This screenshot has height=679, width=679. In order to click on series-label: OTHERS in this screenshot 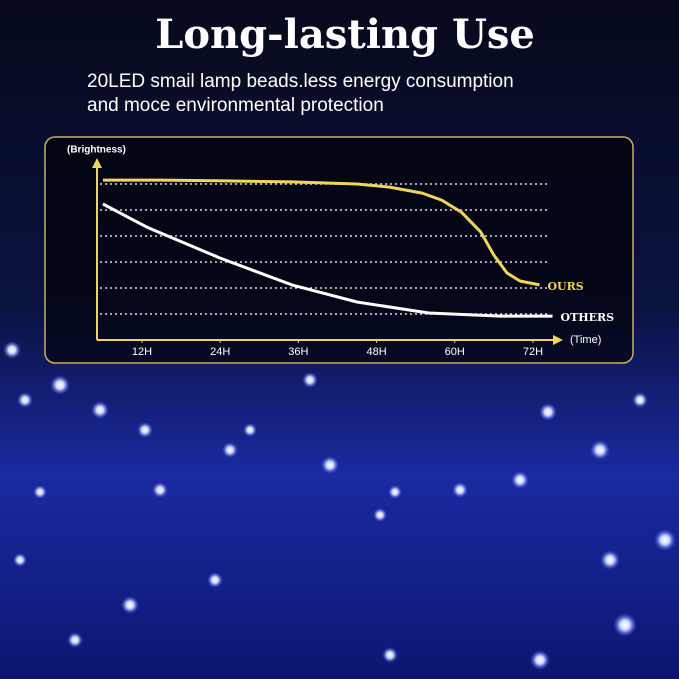, I will do `click(587, 317)`.